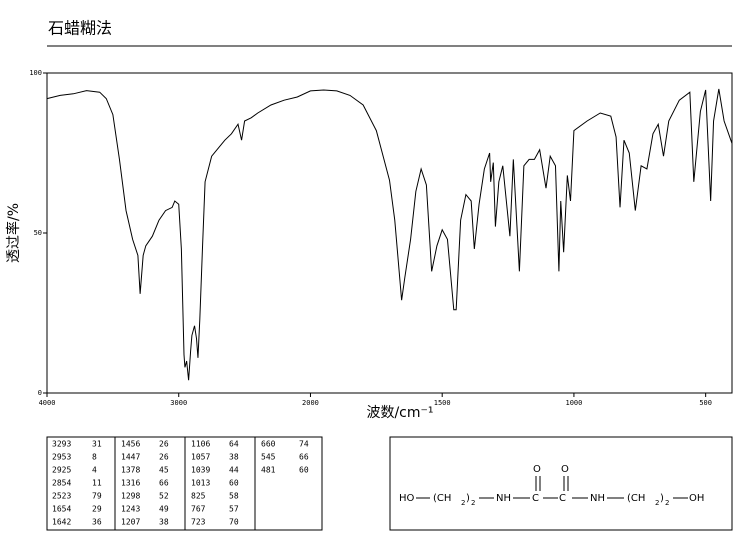 Image resolution: width=737 pixels, height=539 pixels. I want to click on peak-table-cell: 45, so click(164, 470).